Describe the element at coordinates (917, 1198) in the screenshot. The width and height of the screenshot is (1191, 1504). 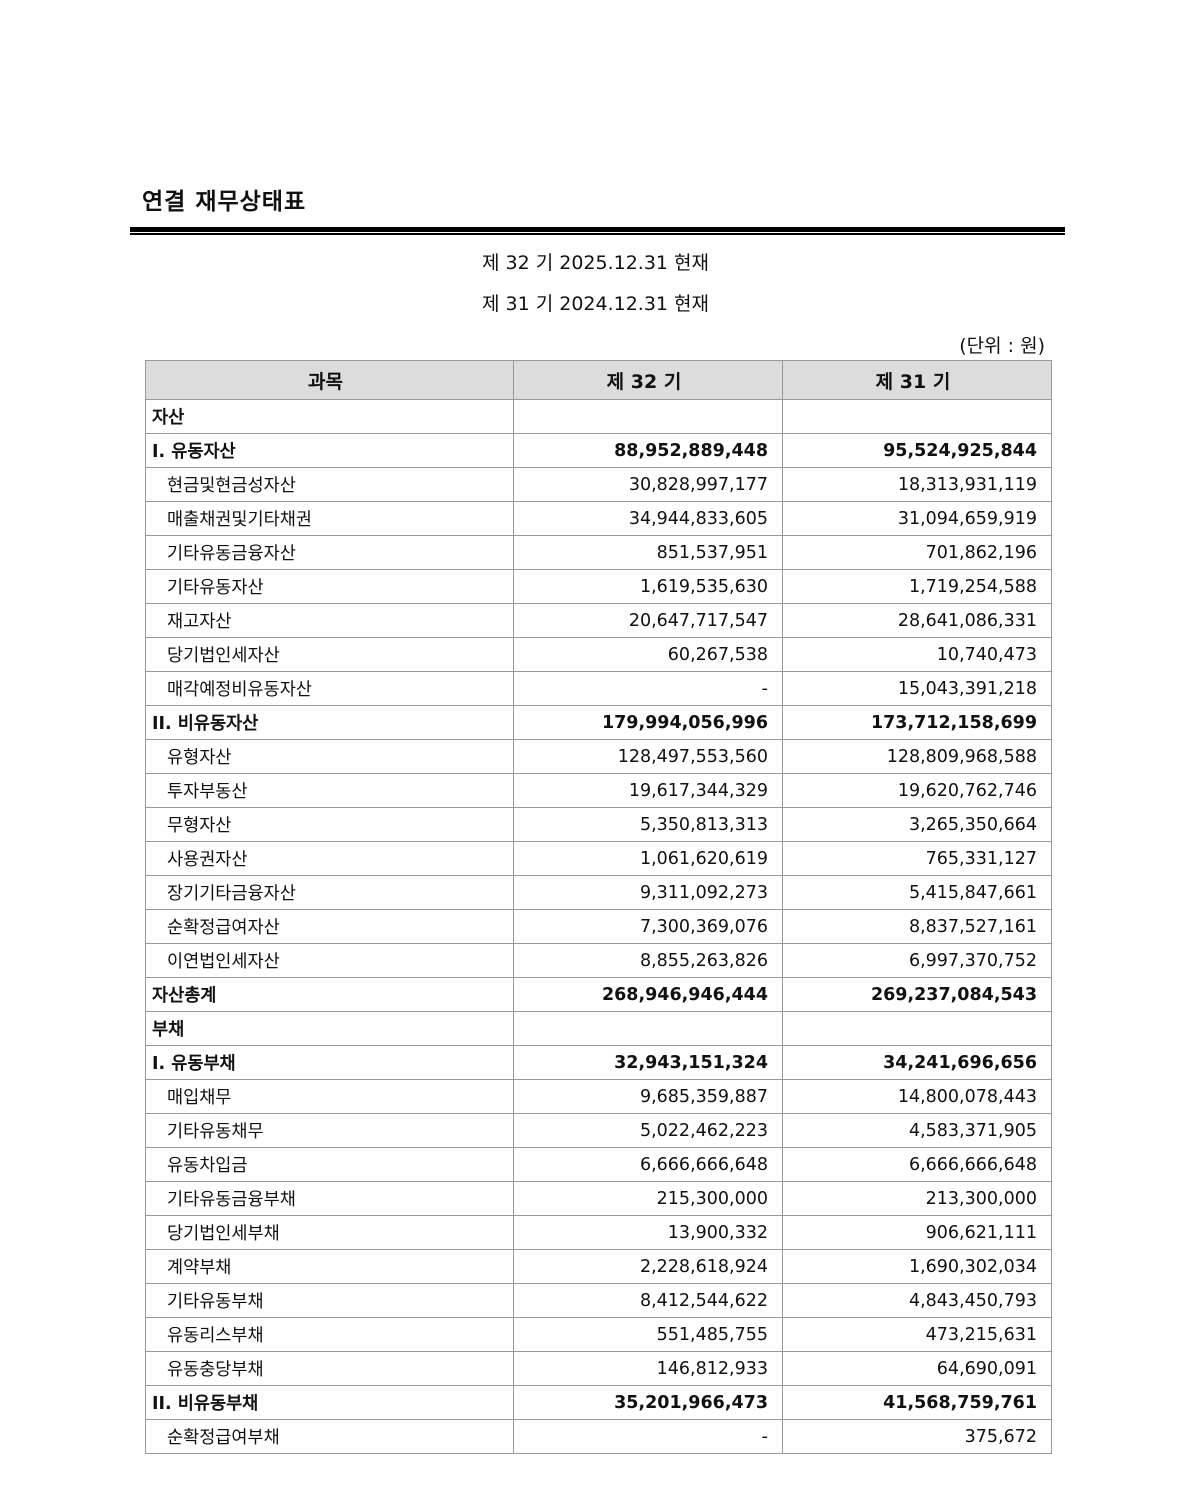
I see `amount-cell: 213,300,000` at that location.